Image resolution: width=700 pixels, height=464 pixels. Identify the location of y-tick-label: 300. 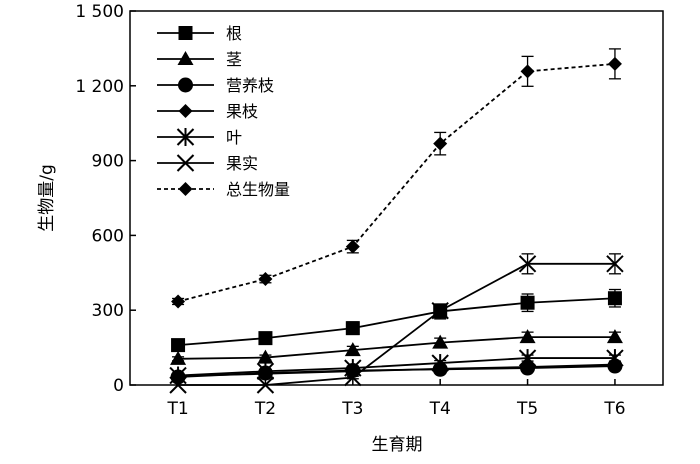
(108, 311).